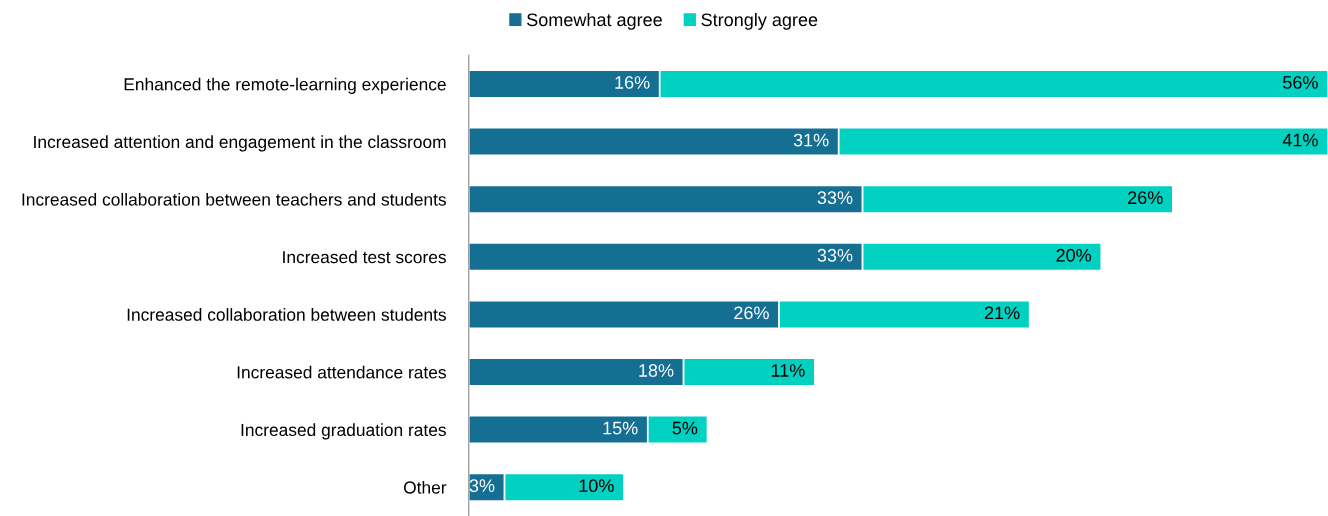 This screenshot has width=1328, height=516. What do you see at coordinates (811, 140) in the screenshot?
I see `data-label: 31%` at bounding box center [811, 140].